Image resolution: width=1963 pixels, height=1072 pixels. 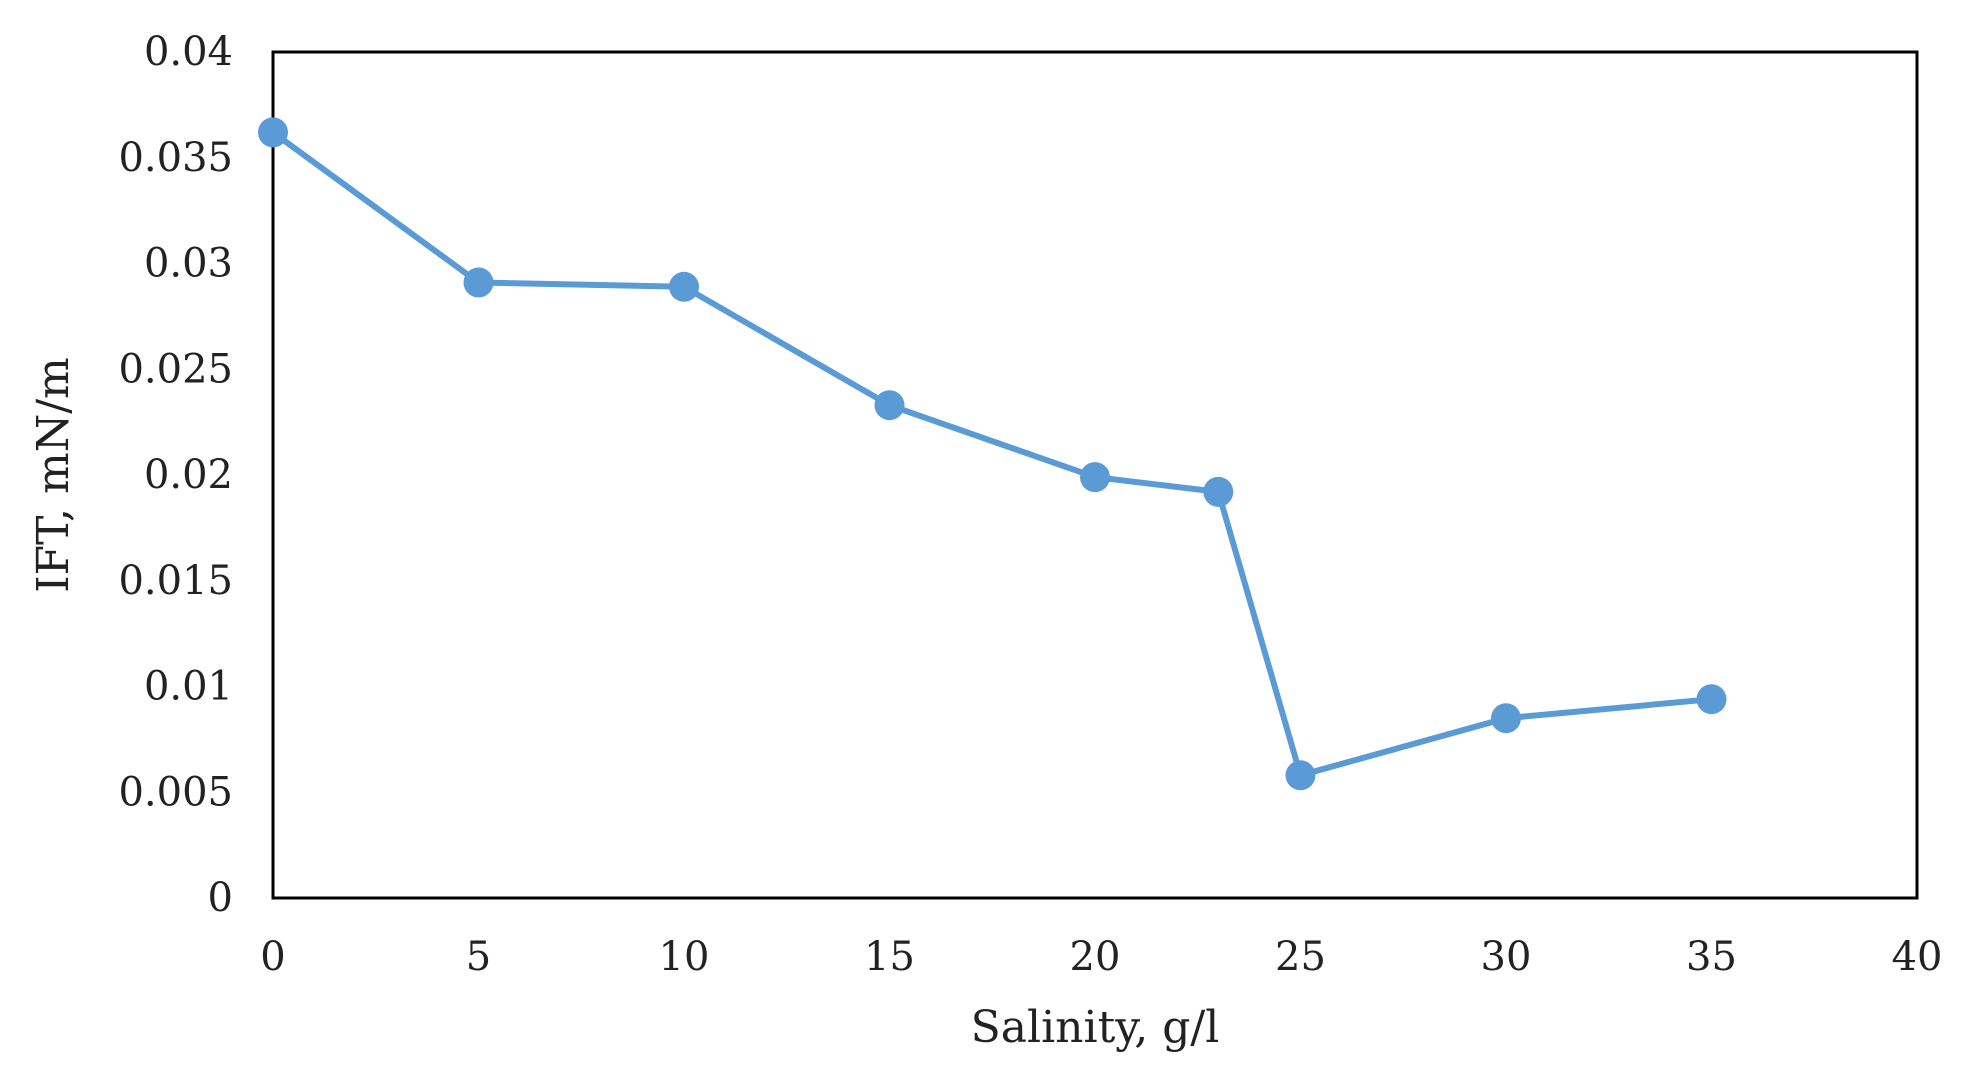 What do you see at coordinates (1711, 957) in the screenshot?
I see `x-tick-label: 35` at bounding box center [1711, 957].